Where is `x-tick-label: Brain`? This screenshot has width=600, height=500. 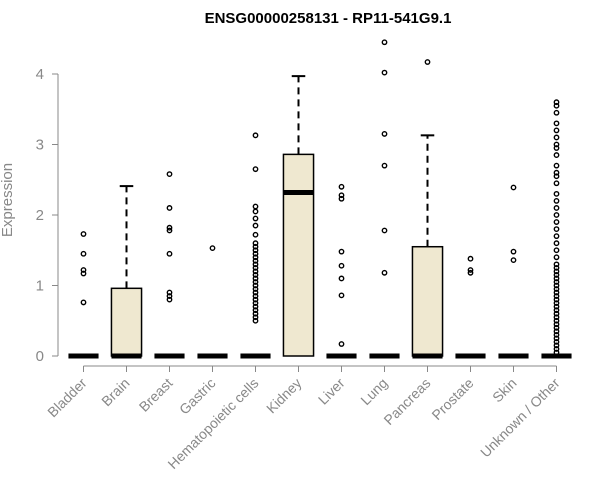 x-tick-label: Brain is located at coordinates (115, 392).